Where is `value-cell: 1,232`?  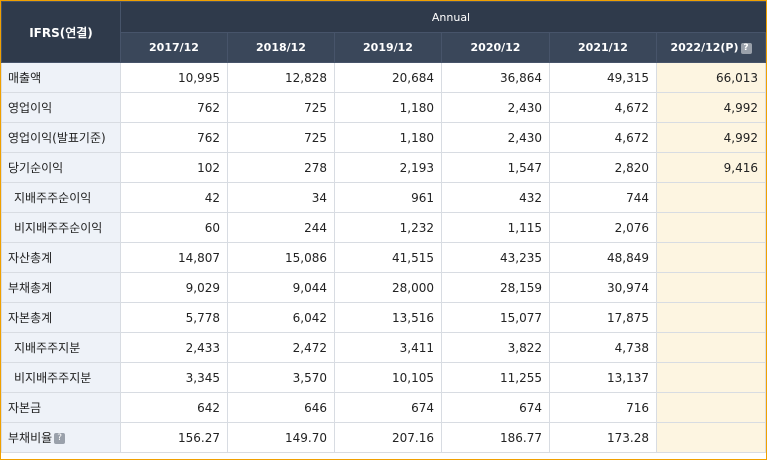 value-cell: 1,232 is located at coordinates (388, 227).